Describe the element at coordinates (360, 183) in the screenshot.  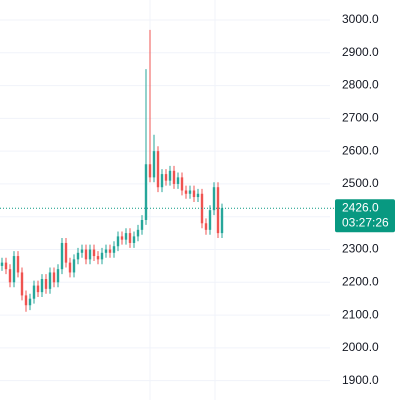
I see `y-tick-label: 2500.0` at that location.